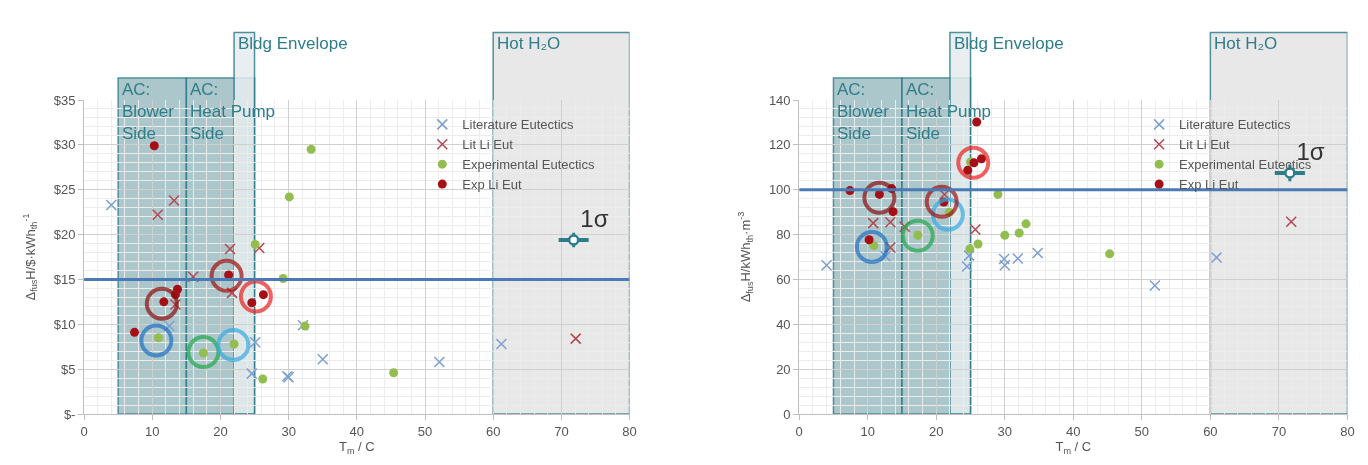  Describe the element at coordinates (594, 219) in the screenshot. I see `legend-label: 1σ` at that location.